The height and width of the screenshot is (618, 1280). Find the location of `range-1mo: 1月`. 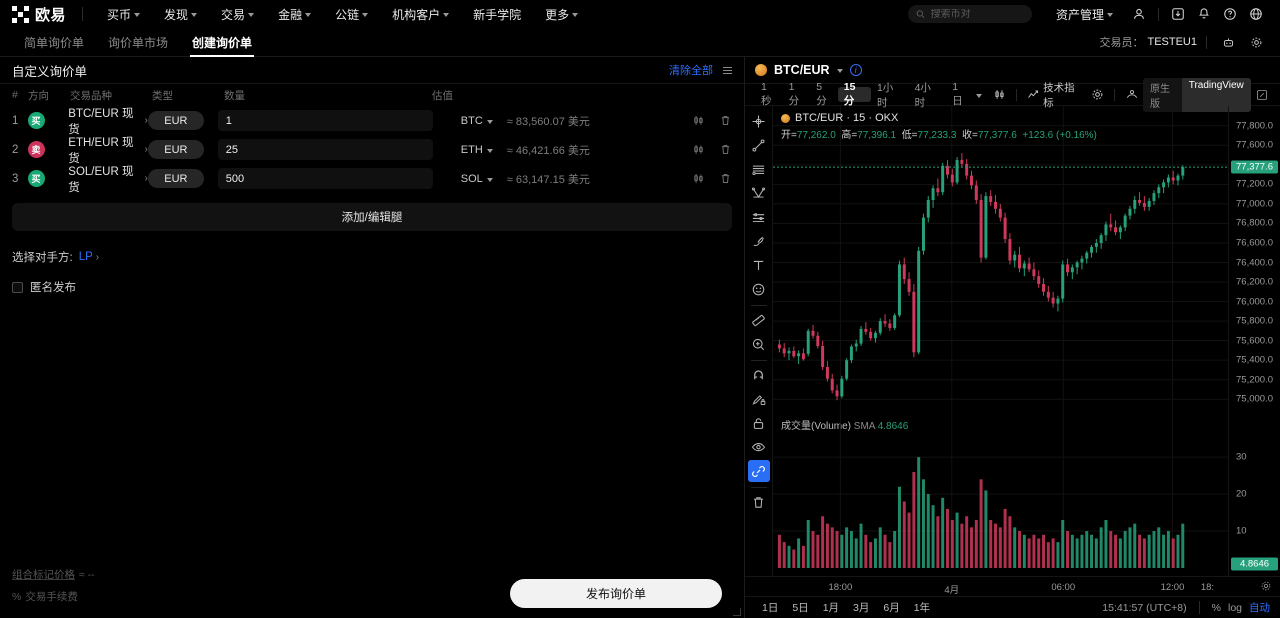

range-1mo: 1月 is located at coordinates (831, 608).